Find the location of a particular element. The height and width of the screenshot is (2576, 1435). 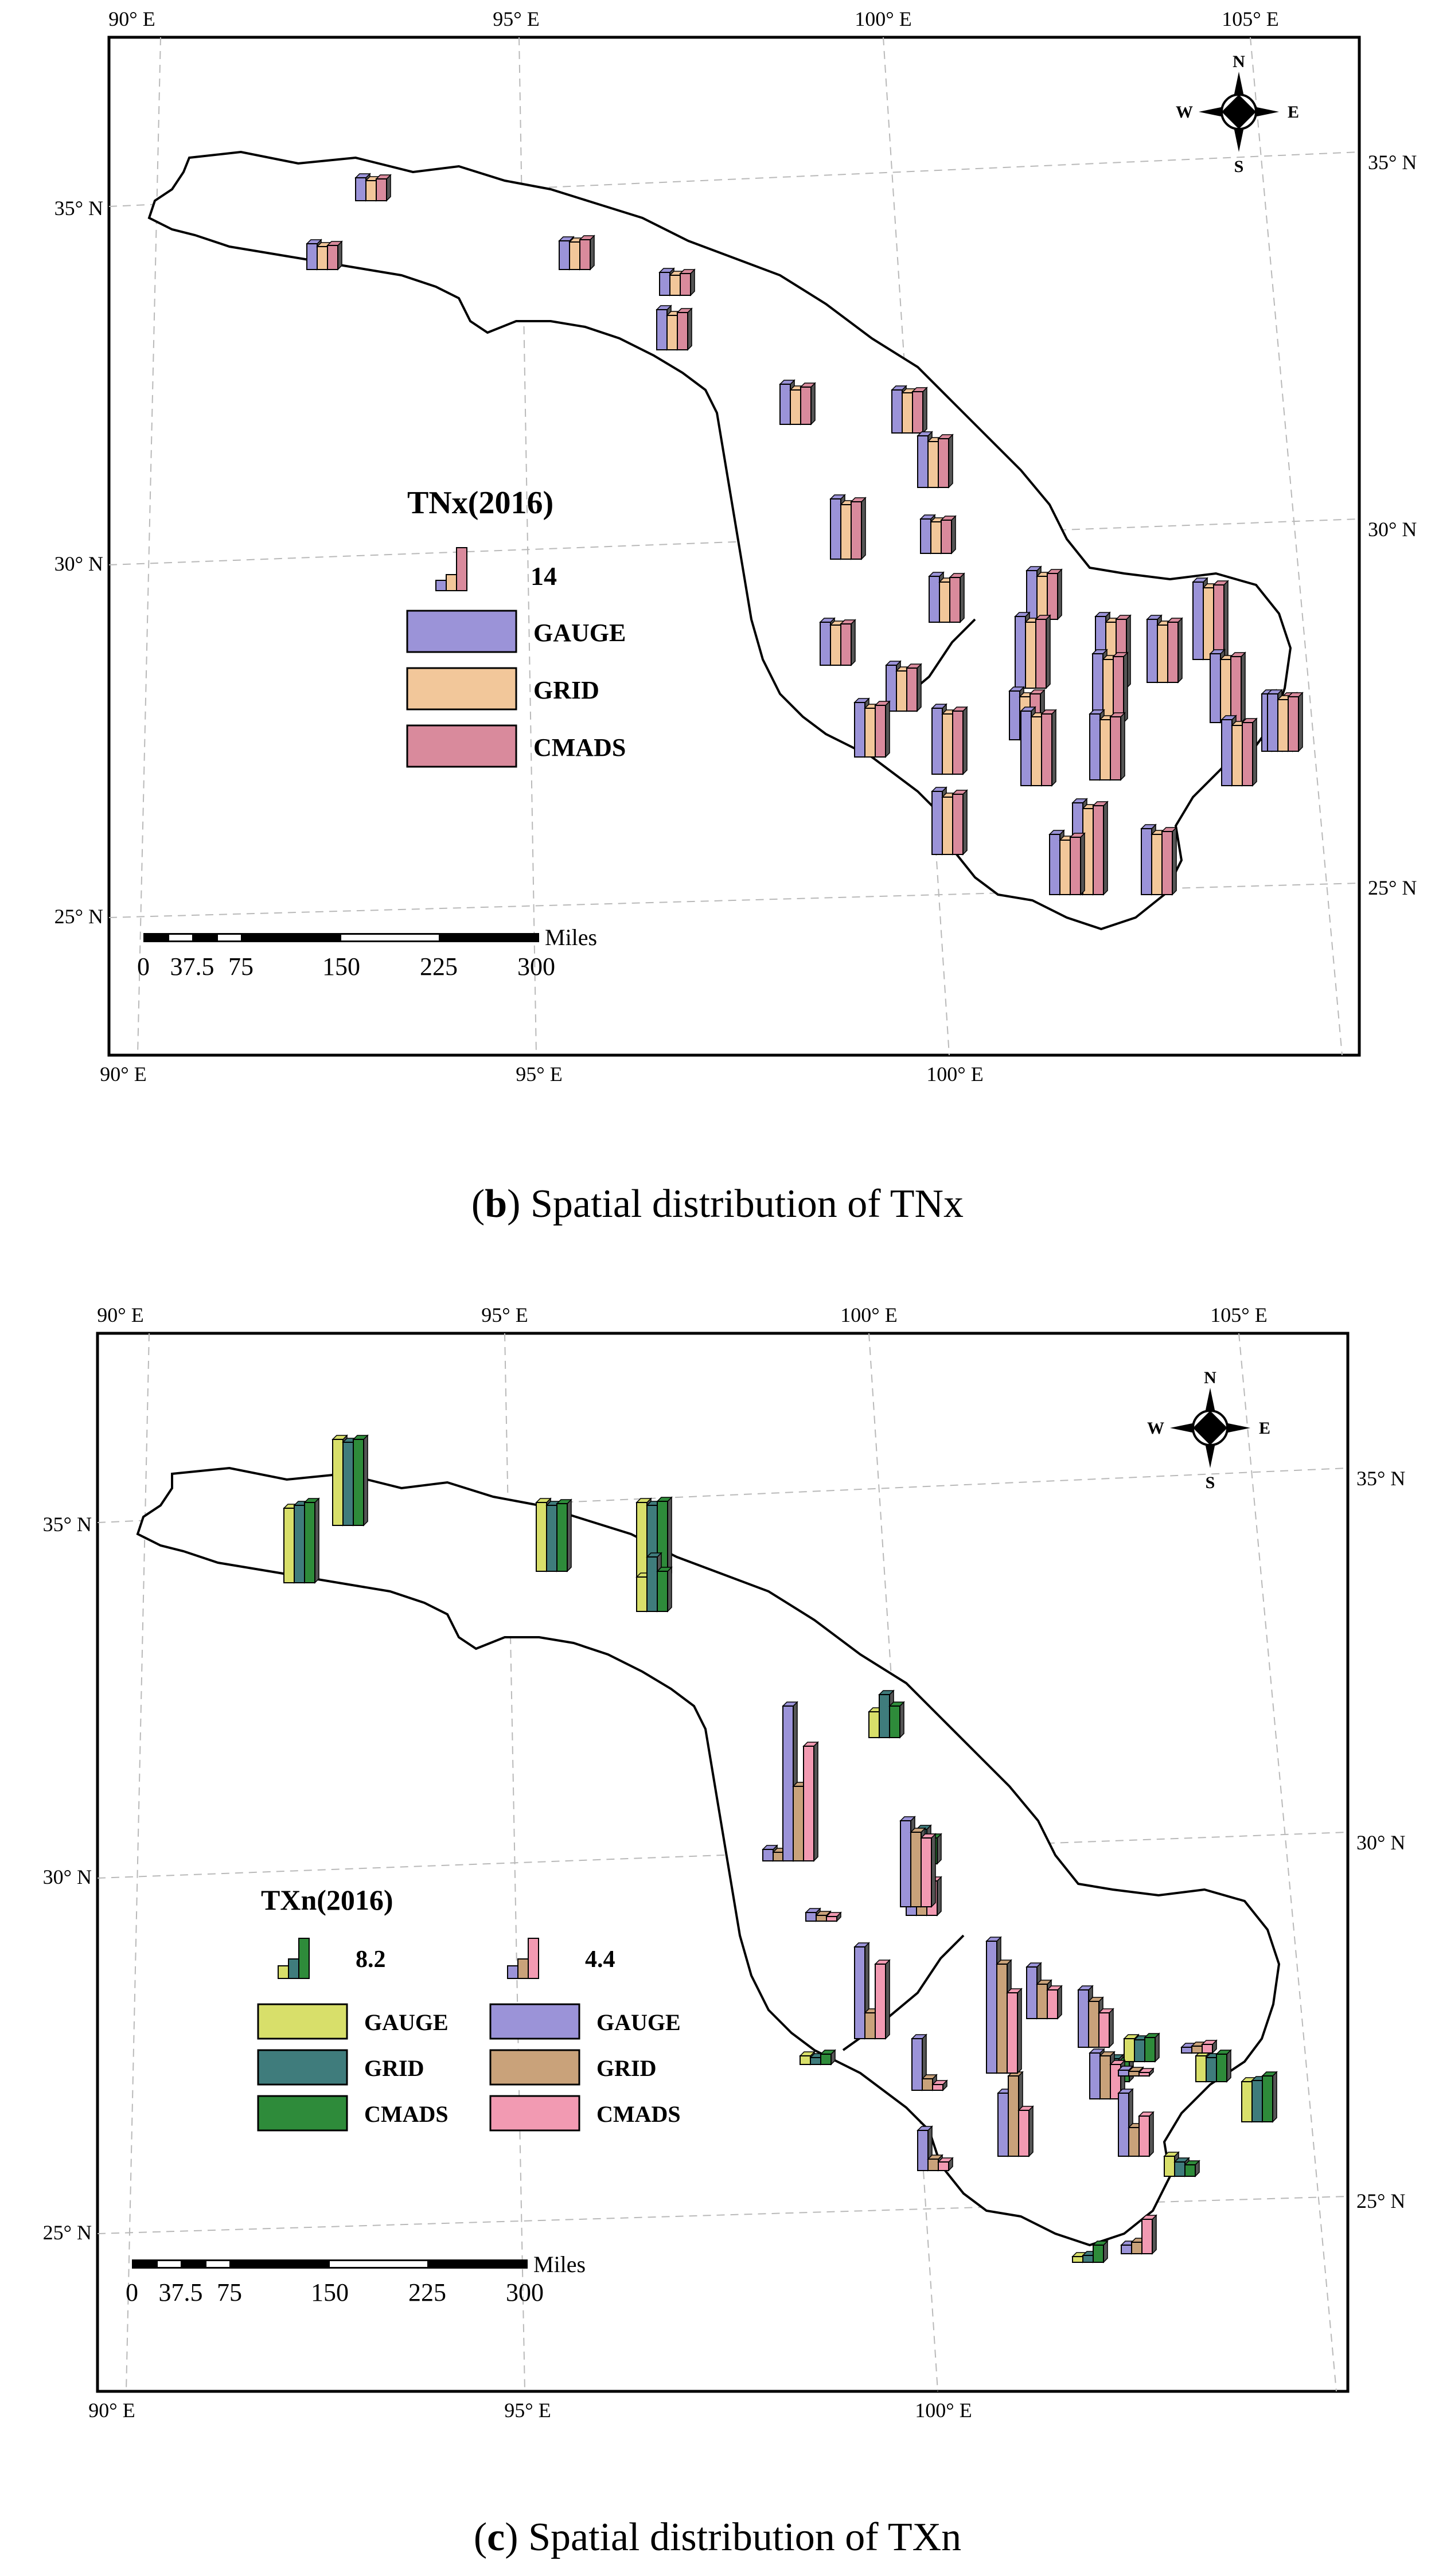

top-lon-label: 90° E is located at coordinates (120, 1315).